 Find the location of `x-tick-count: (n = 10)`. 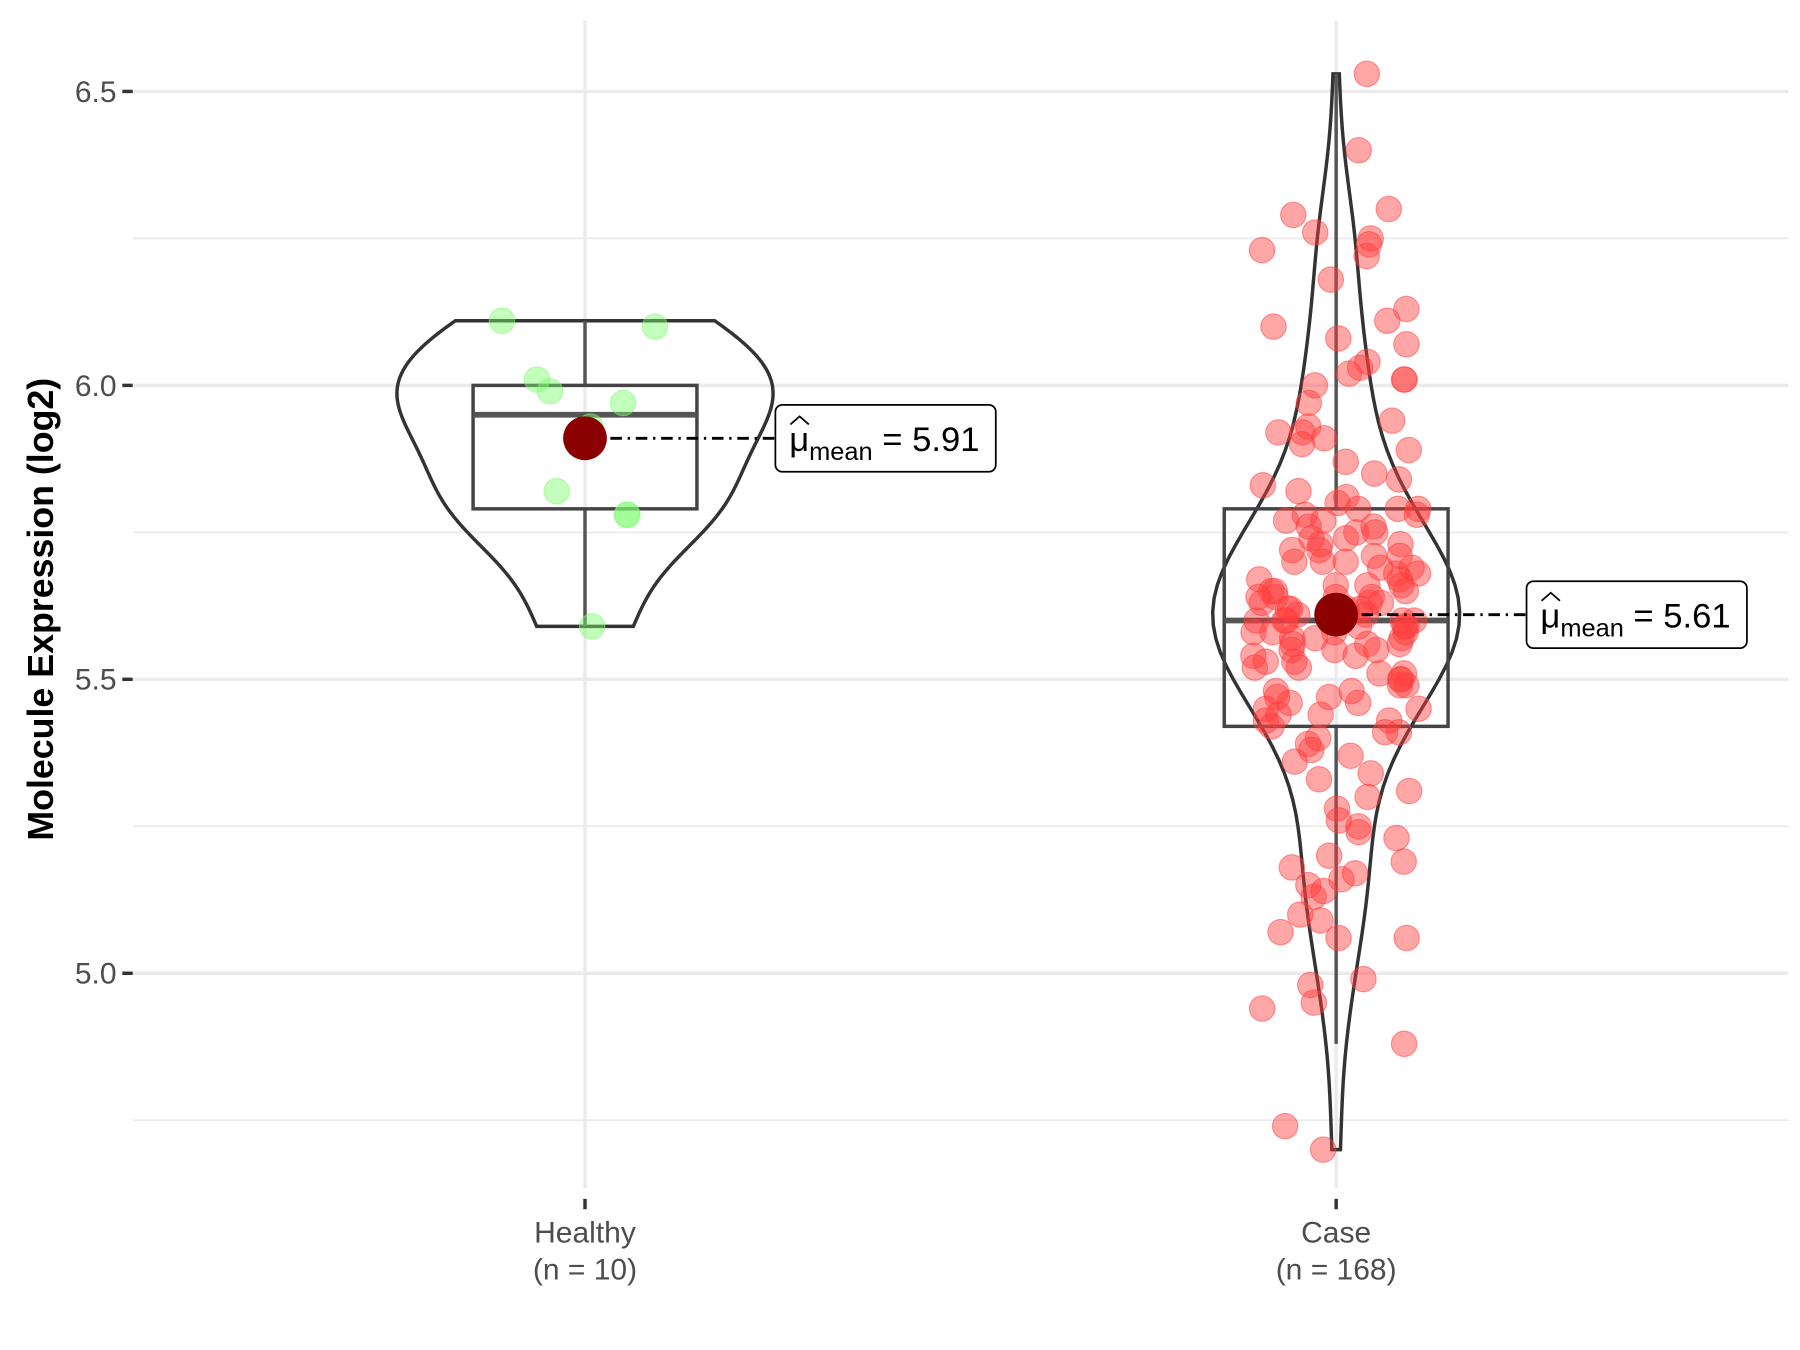

x-tick-count: (n = 10) is located at coordinates (585, 1270).